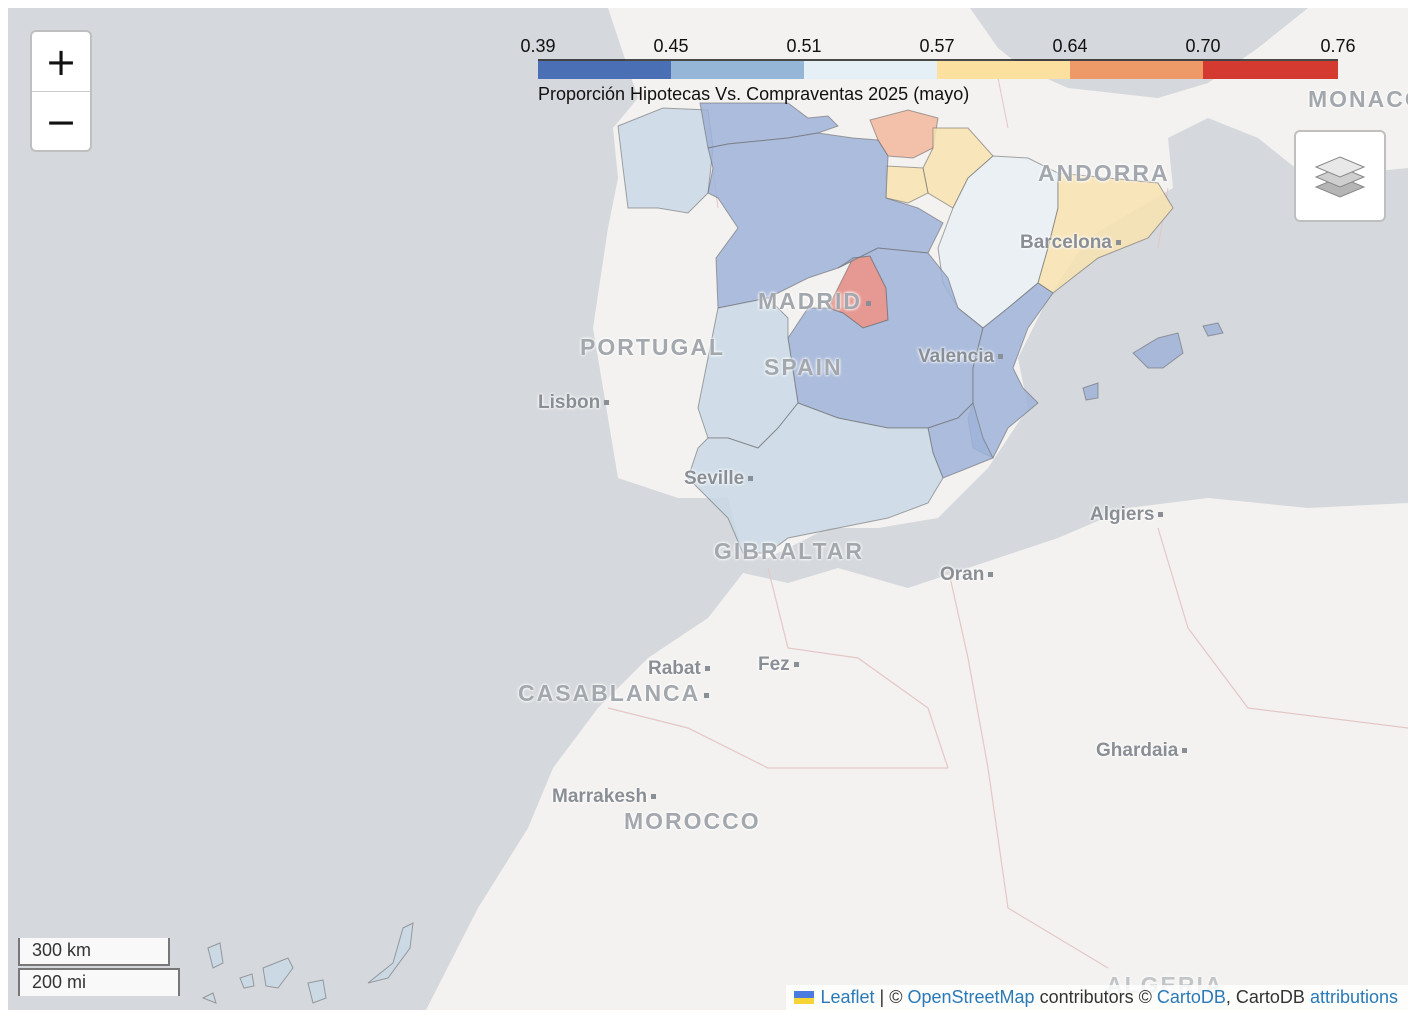 The width and height of the screenshot is (1420, 1018). What do you see at coordinates (604, 797) in the screenshot?
I see `label-marrakesh: Marrakesh` at bounding box center [604, 797].